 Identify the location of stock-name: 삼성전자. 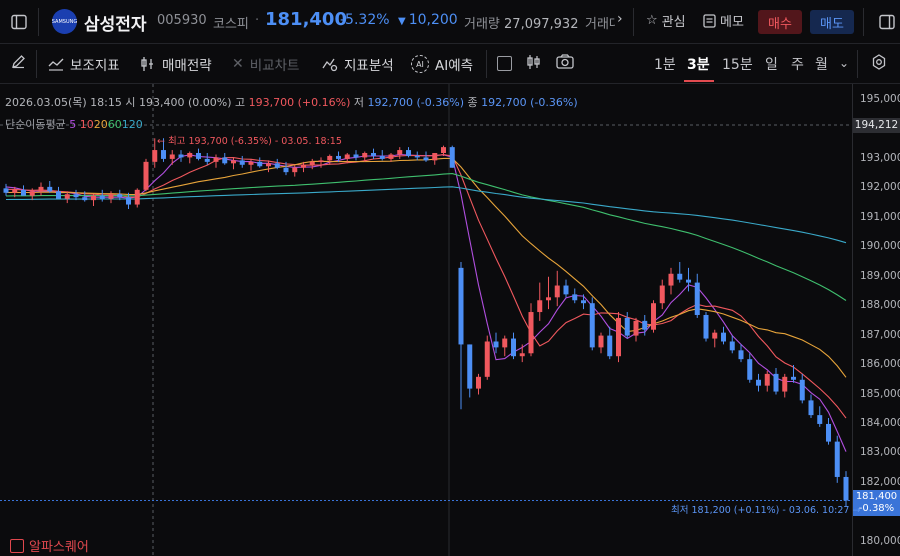
(115, 25).